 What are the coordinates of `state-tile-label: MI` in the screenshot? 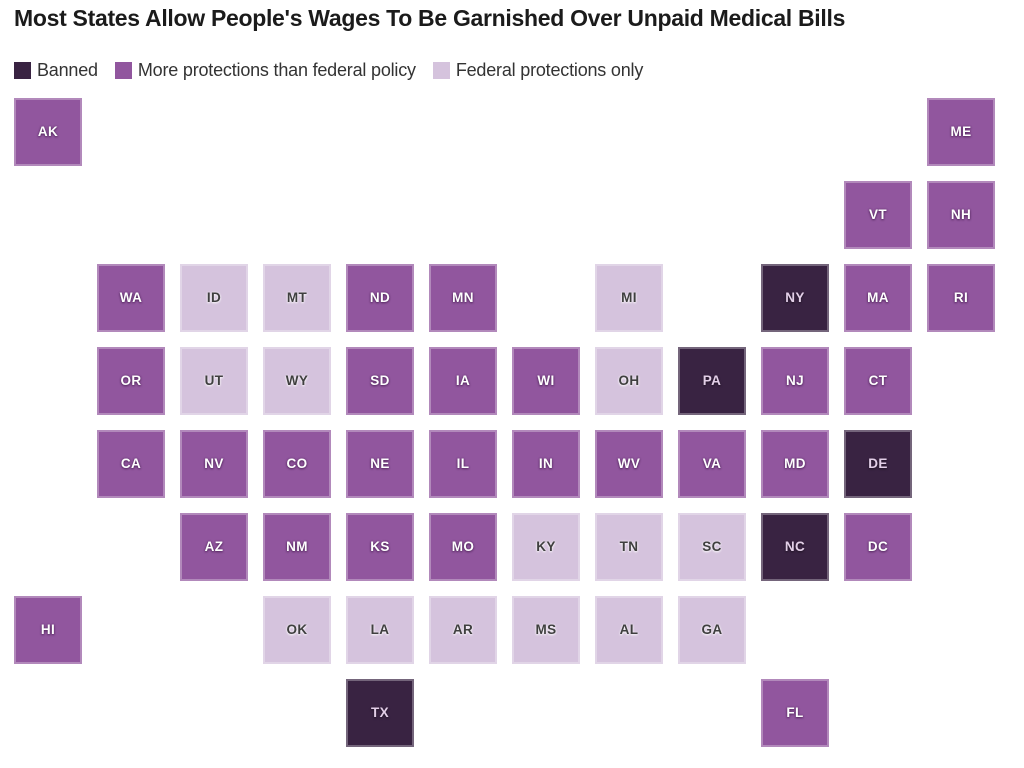 It's located at (629, 298).